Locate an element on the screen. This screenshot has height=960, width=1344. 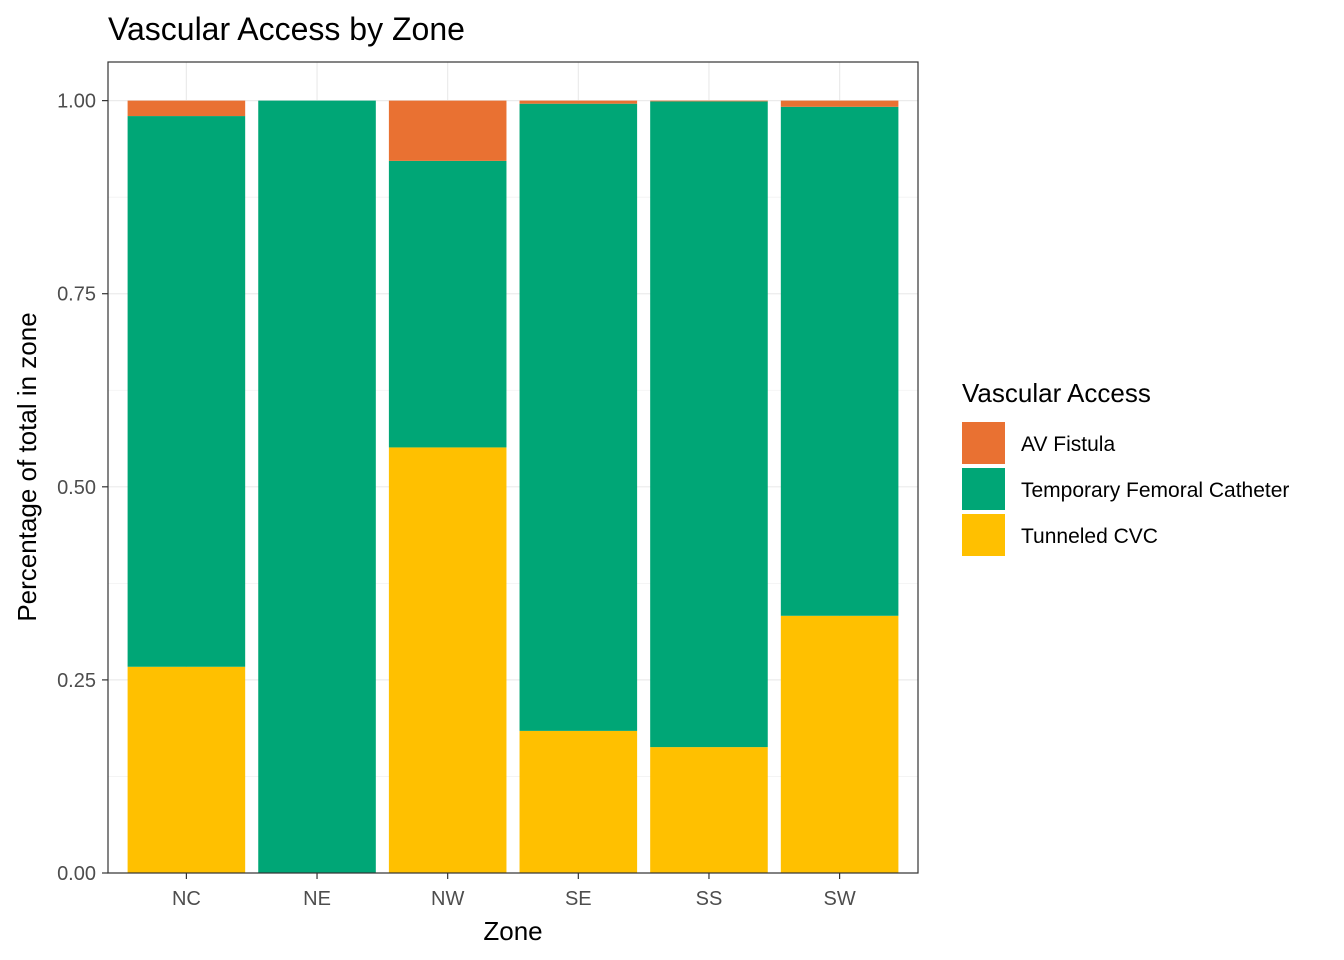
bar-ss-av-fistula is located at coordinates (709, 101).